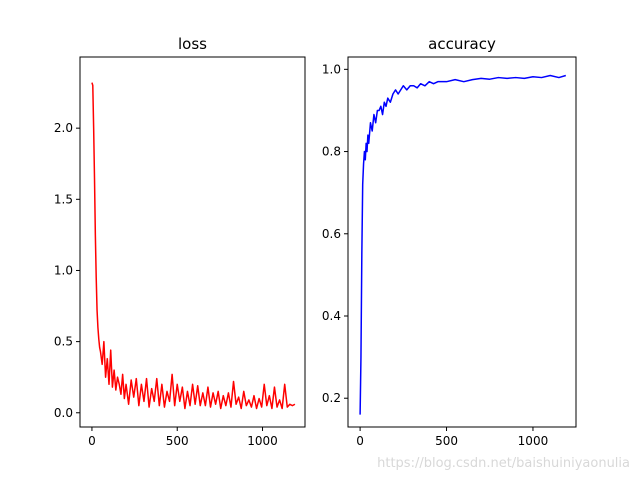 The image size is (640, 480). What do you see at coordinates (462, 44) in the screenshot?
I see `accuracy-title: accuracy` at bounding box center [462, 44].